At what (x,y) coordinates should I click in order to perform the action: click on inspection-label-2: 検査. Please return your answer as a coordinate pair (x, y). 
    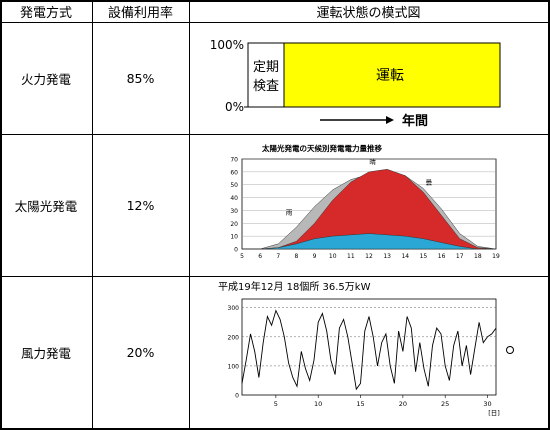
    Looking at the image, I should click on (266, 86).